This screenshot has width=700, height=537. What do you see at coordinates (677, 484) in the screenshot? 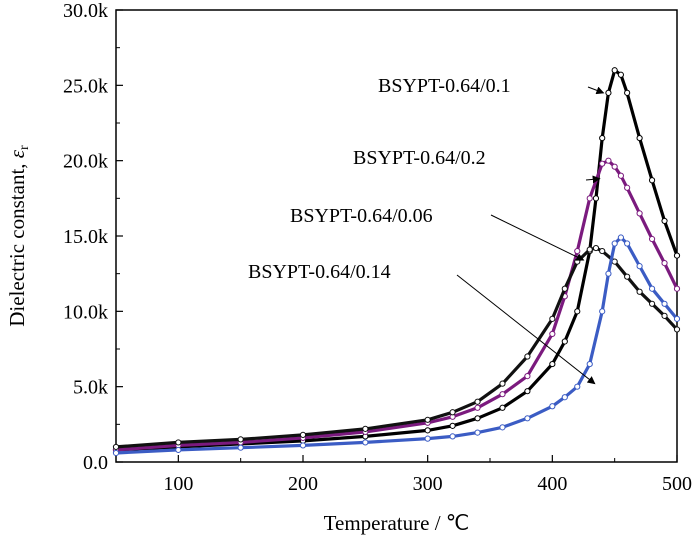
I see `x-tick-label: 500` at bounding box center [677, 484].